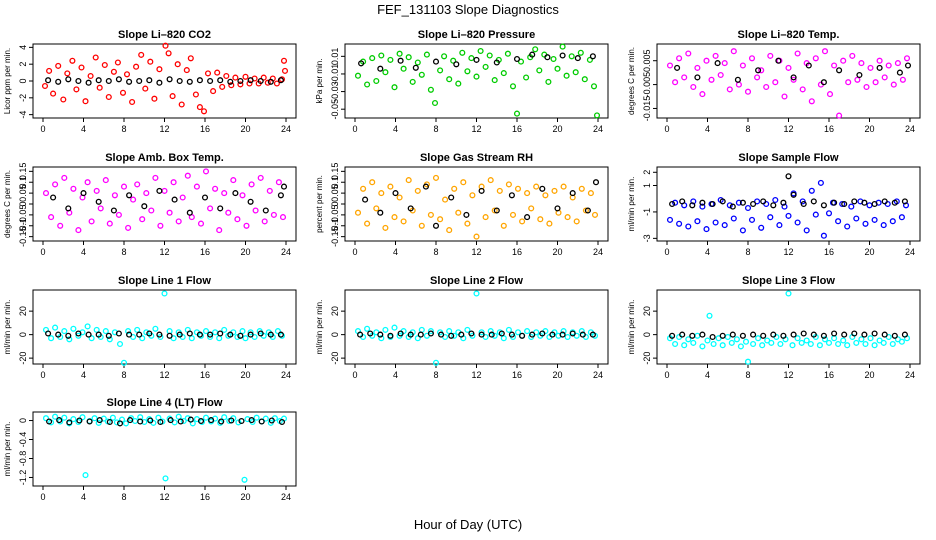  Describe the element at coordinates (23, 47) in the screenshot. I see `y-tick-label: 4` at that location.